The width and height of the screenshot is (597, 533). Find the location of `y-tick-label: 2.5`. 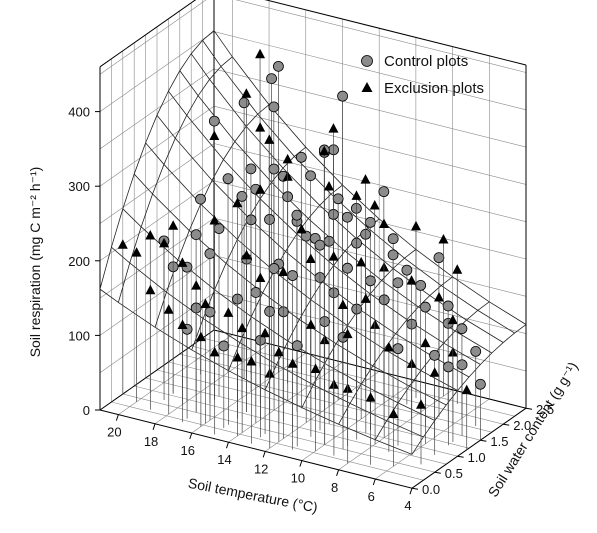

y-tick-label: 2.5 is located at coordinates (545, 409).